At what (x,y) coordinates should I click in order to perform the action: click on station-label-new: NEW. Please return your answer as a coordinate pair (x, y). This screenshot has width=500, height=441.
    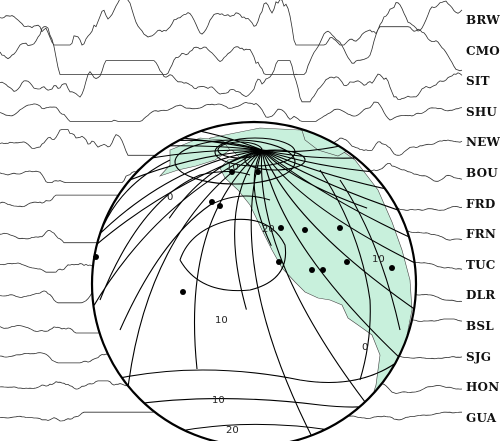
    Looking at the image, I should click on (483, 142).